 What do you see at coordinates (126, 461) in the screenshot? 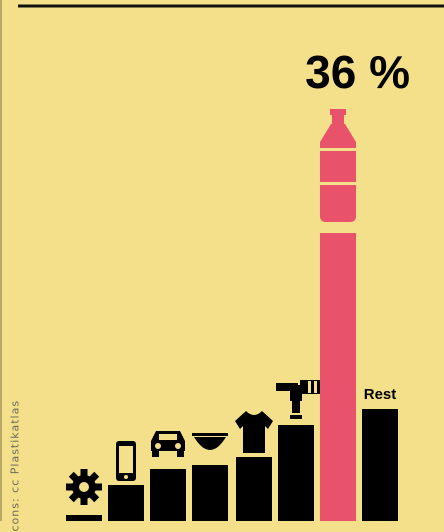
I see `smartphone-icon` at bounding box center [126, 461].